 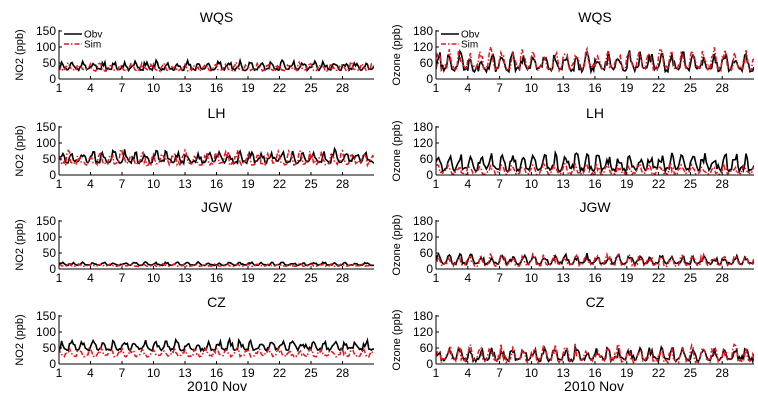 I want to click on panel-6-title: JGW, so click(x=595, y=207).